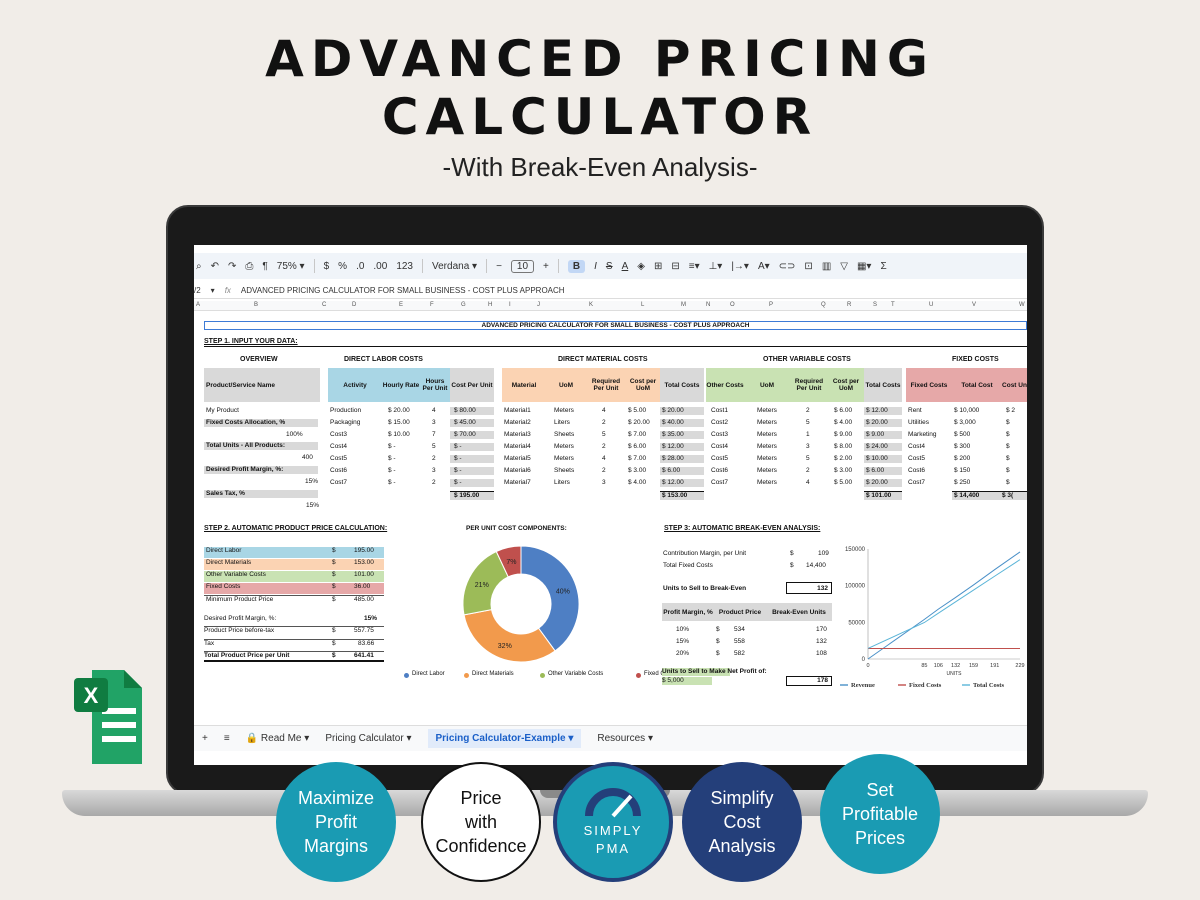  Describe the element at coordinates (214, 266) in the screenshot. I see `undo-icon: ↶` at that location.